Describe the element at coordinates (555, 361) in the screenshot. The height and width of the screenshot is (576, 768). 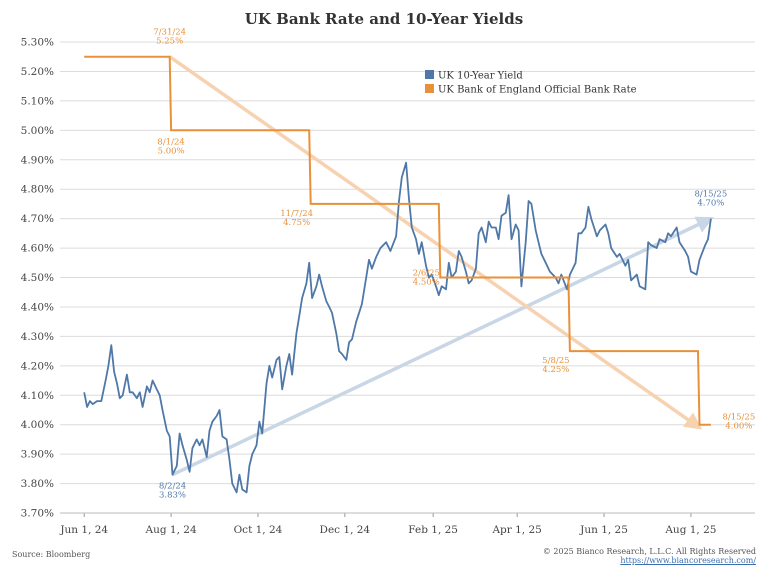
I see `annotation-date: 5/8/25` at that location.